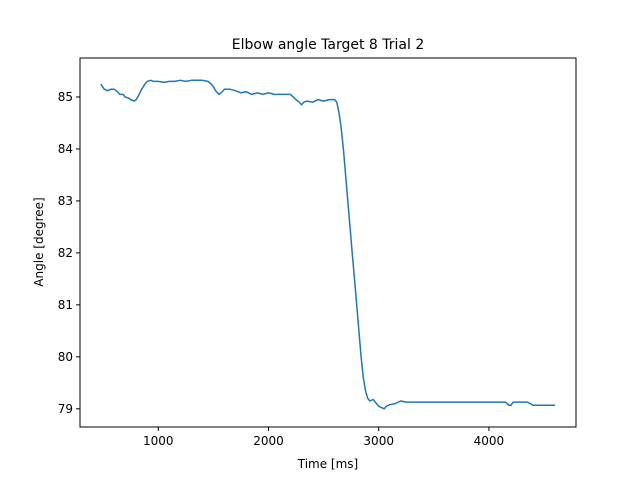 The image size is (640, 480). Describe the element at coordinates (65, 253) in the screenshot. I see `y-tick-label: 82` at that location.